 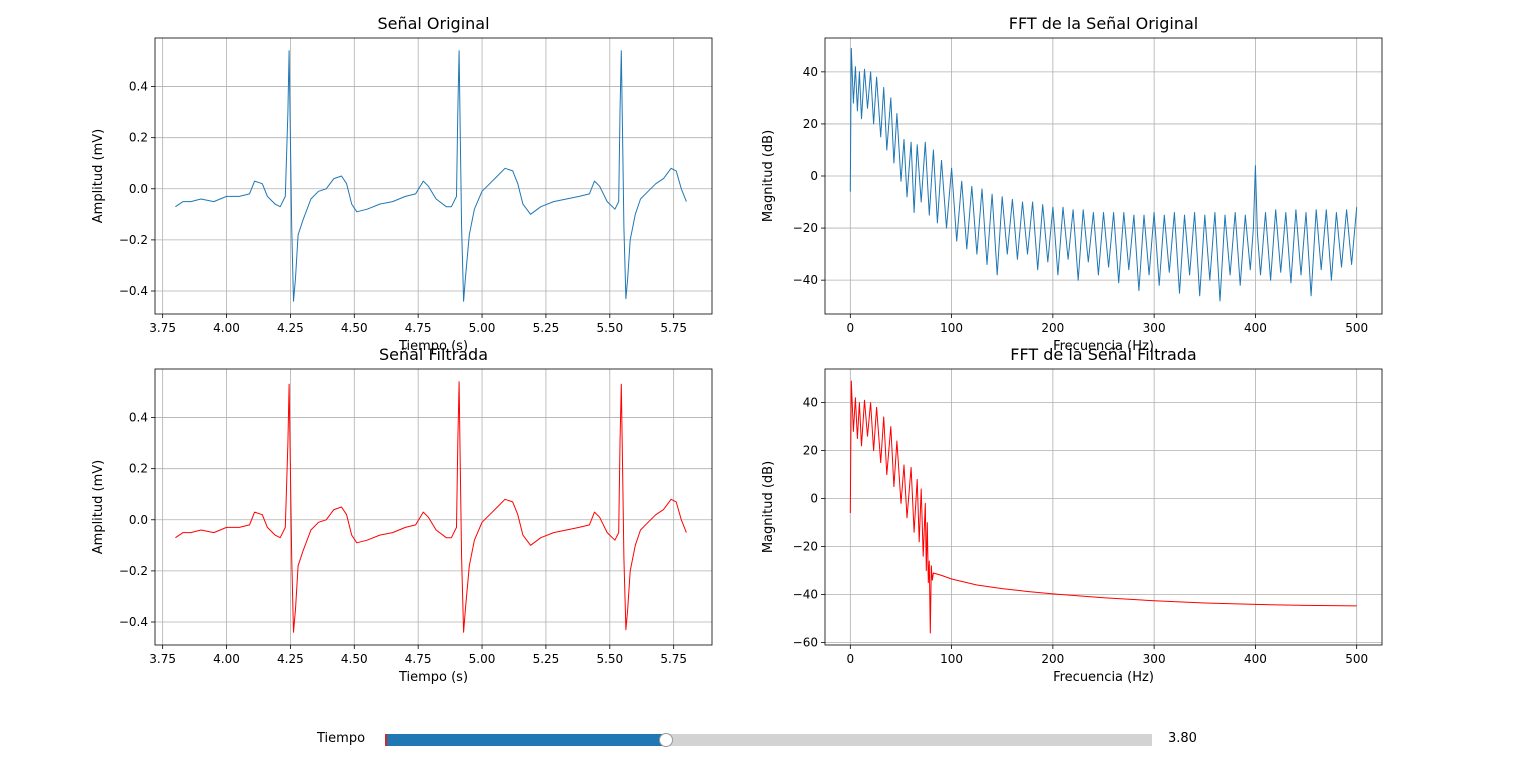 I want to click on chart-title: Señal Original, so click(x=433, y=23).